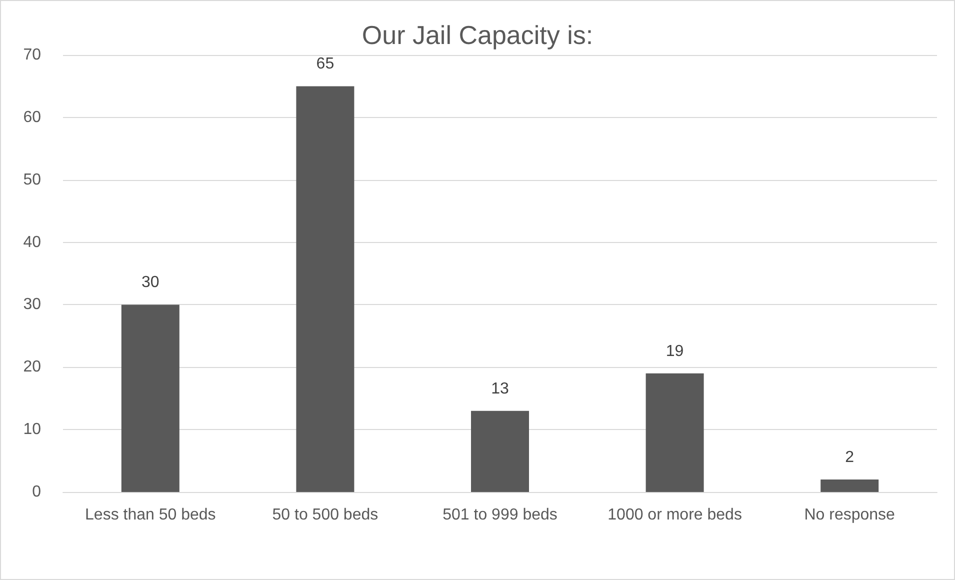 The height and width of the screenshot is (580, 955). Describe the element at coordinates (849, 457) in the screenshot. I see `data-label: 2` at that location.